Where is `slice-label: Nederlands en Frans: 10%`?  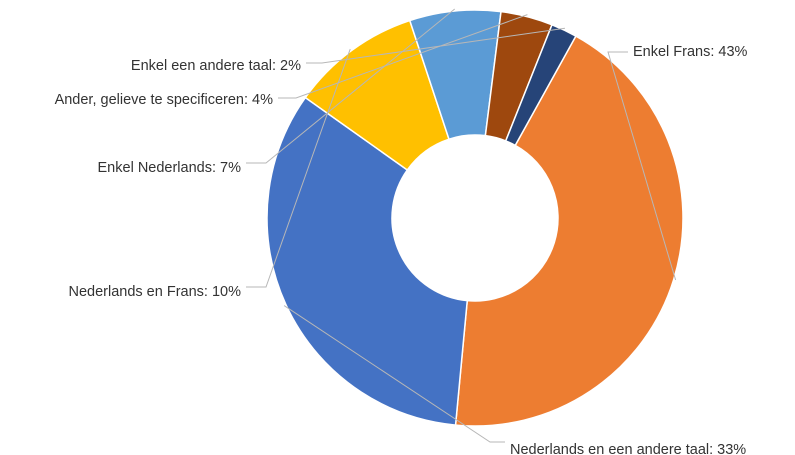 slice-label: Nederlands en Frans: 10% is located at coordinates (155, 292).